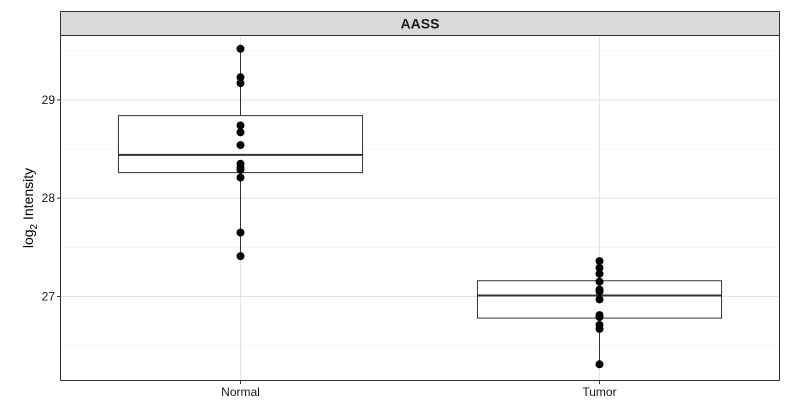 The height and width of the screenshot is (405, 791). I want to click on y-axis-title: log2 Intensity, so click(30, 208).